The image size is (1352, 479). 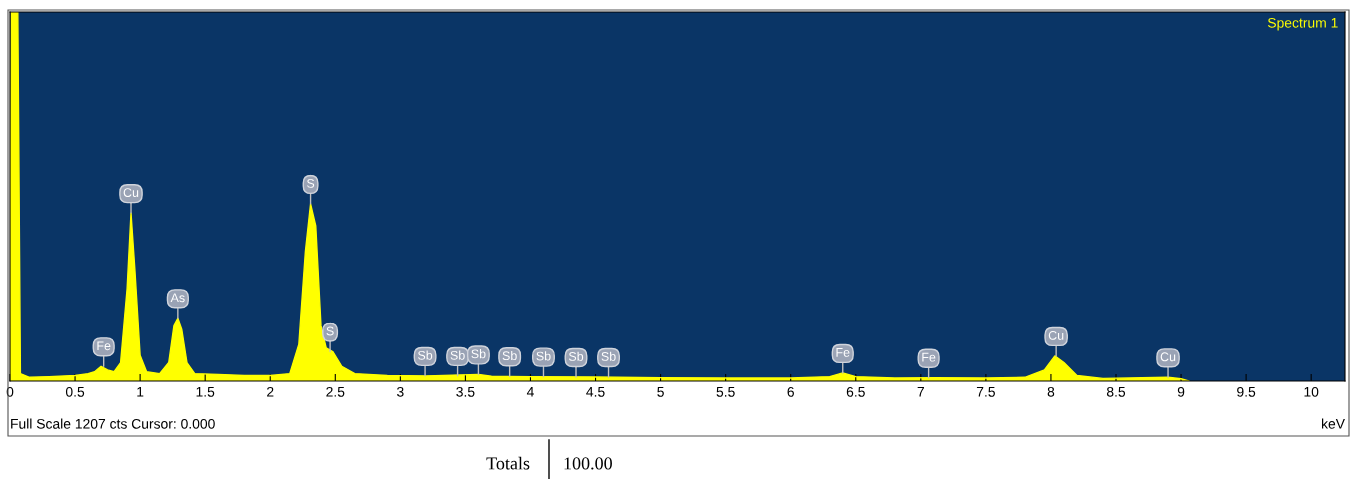 I want to click on x-tick-label: 4.5, so click(x=595, y=392).